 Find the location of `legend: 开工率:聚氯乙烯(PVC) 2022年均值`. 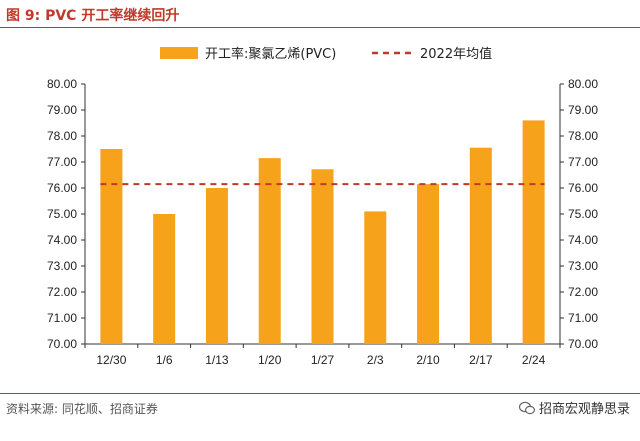

legend: 开工率:聚氯乙烯(PVC) 2022年均值 is located at coordinates (326, 54).